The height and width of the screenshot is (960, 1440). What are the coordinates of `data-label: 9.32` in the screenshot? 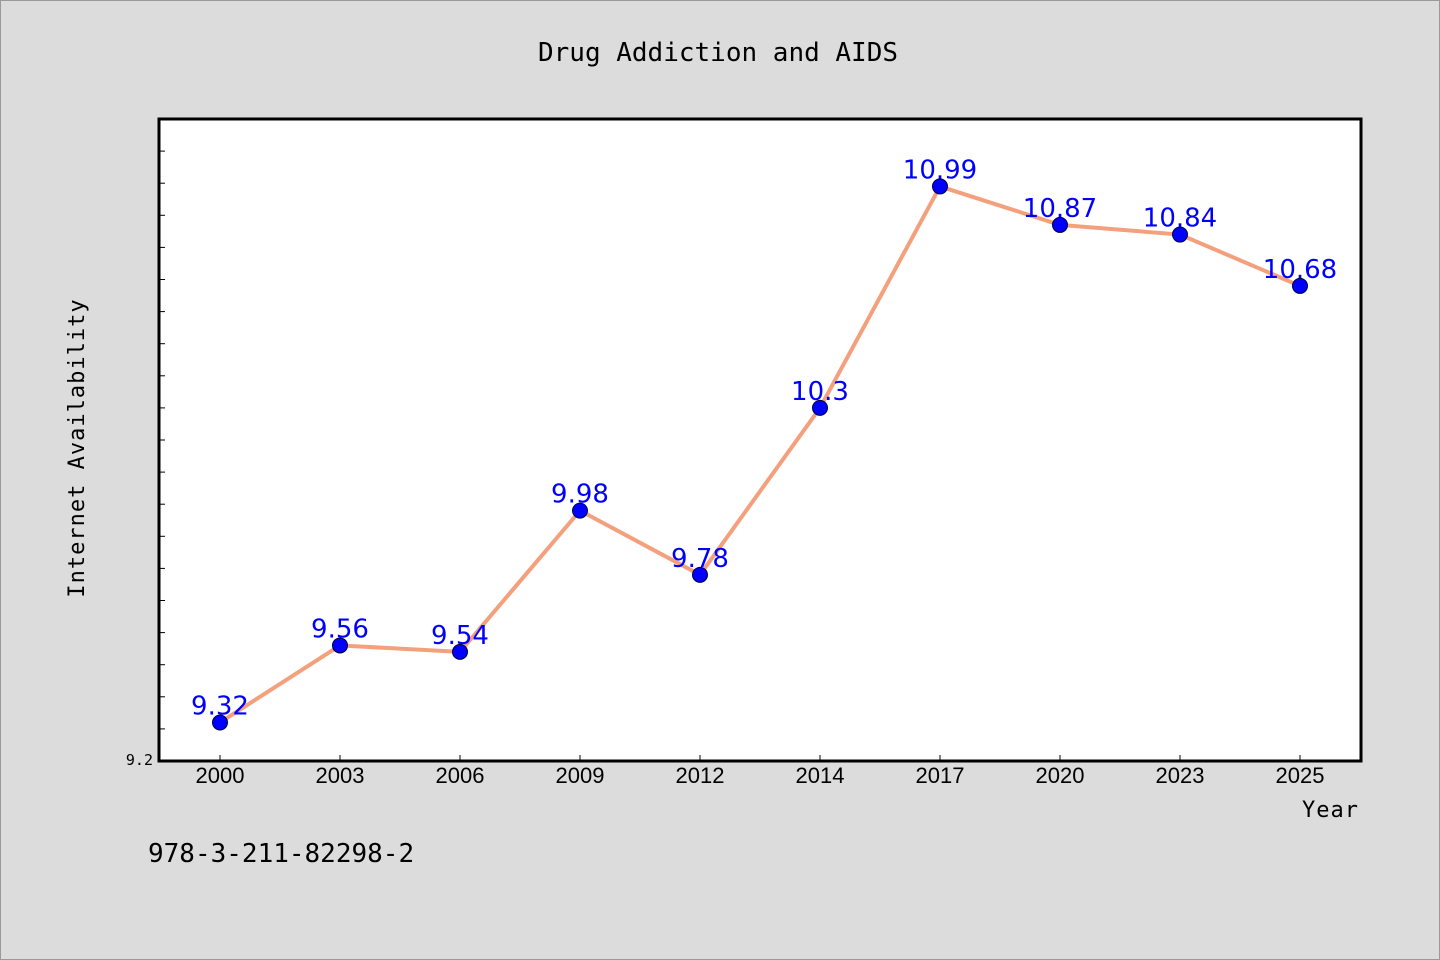 It's located at (220, 706).